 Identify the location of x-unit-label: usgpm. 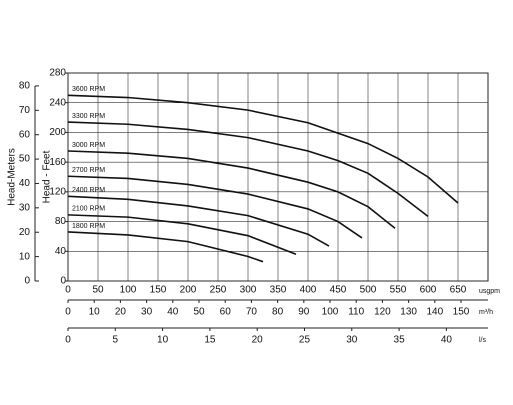
(489, 291).